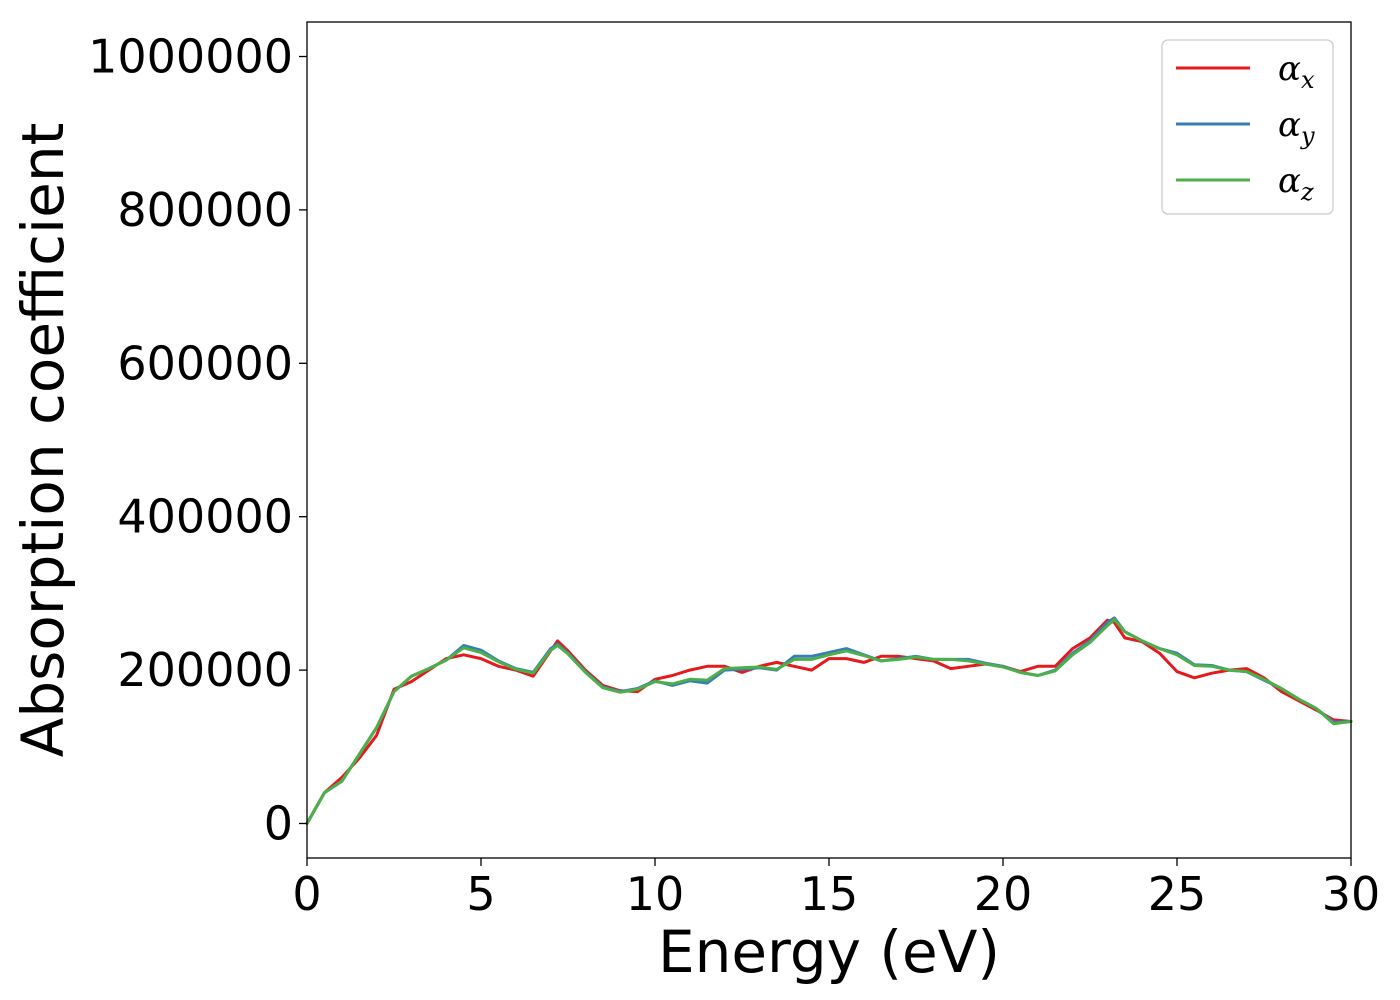 The height and width of the screenshot is (1000, 1400). What do you see at coordinates (278, 823) in the screenshot?
I see `y-tick-label-0: 0` at bounding box center [278, 823].